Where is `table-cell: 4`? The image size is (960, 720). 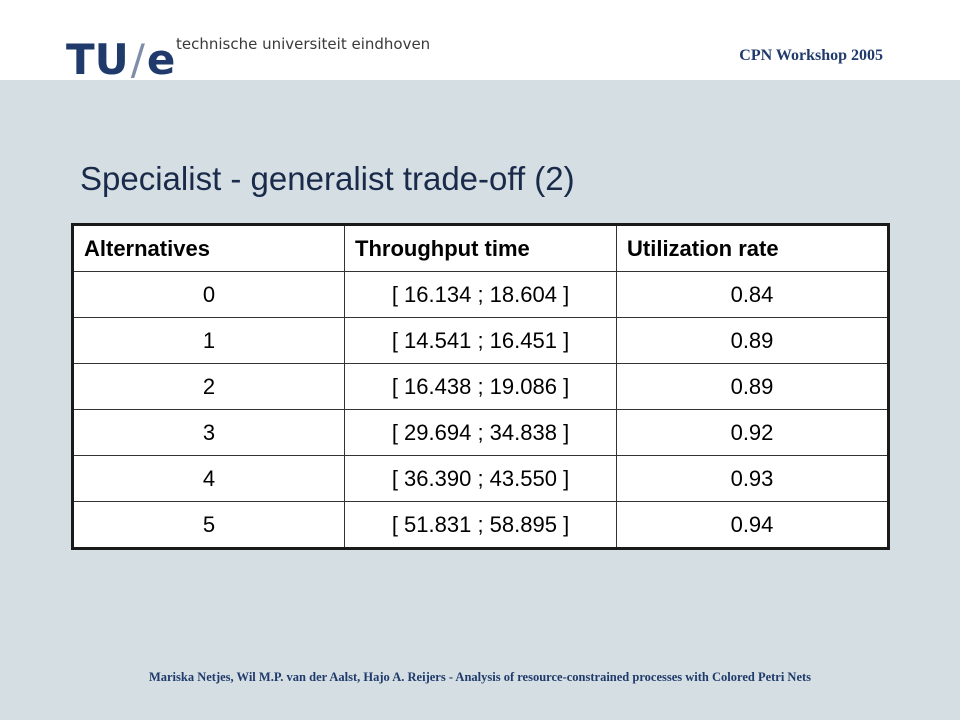
table-cell: 4 is located at coordinates (208, 478).